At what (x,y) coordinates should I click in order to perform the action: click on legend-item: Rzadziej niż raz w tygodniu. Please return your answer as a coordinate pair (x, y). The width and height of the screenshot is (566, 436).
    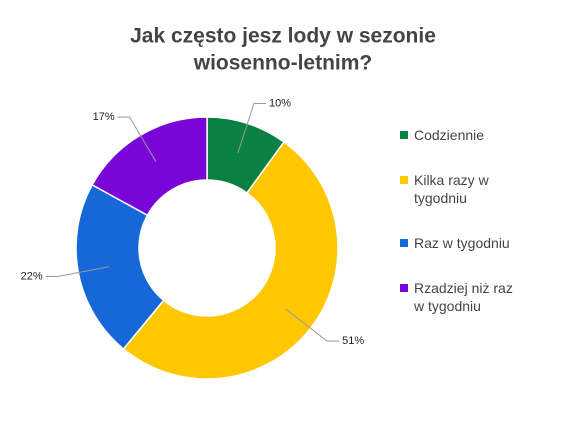
    Looking at the image, I should click on (460, 297).